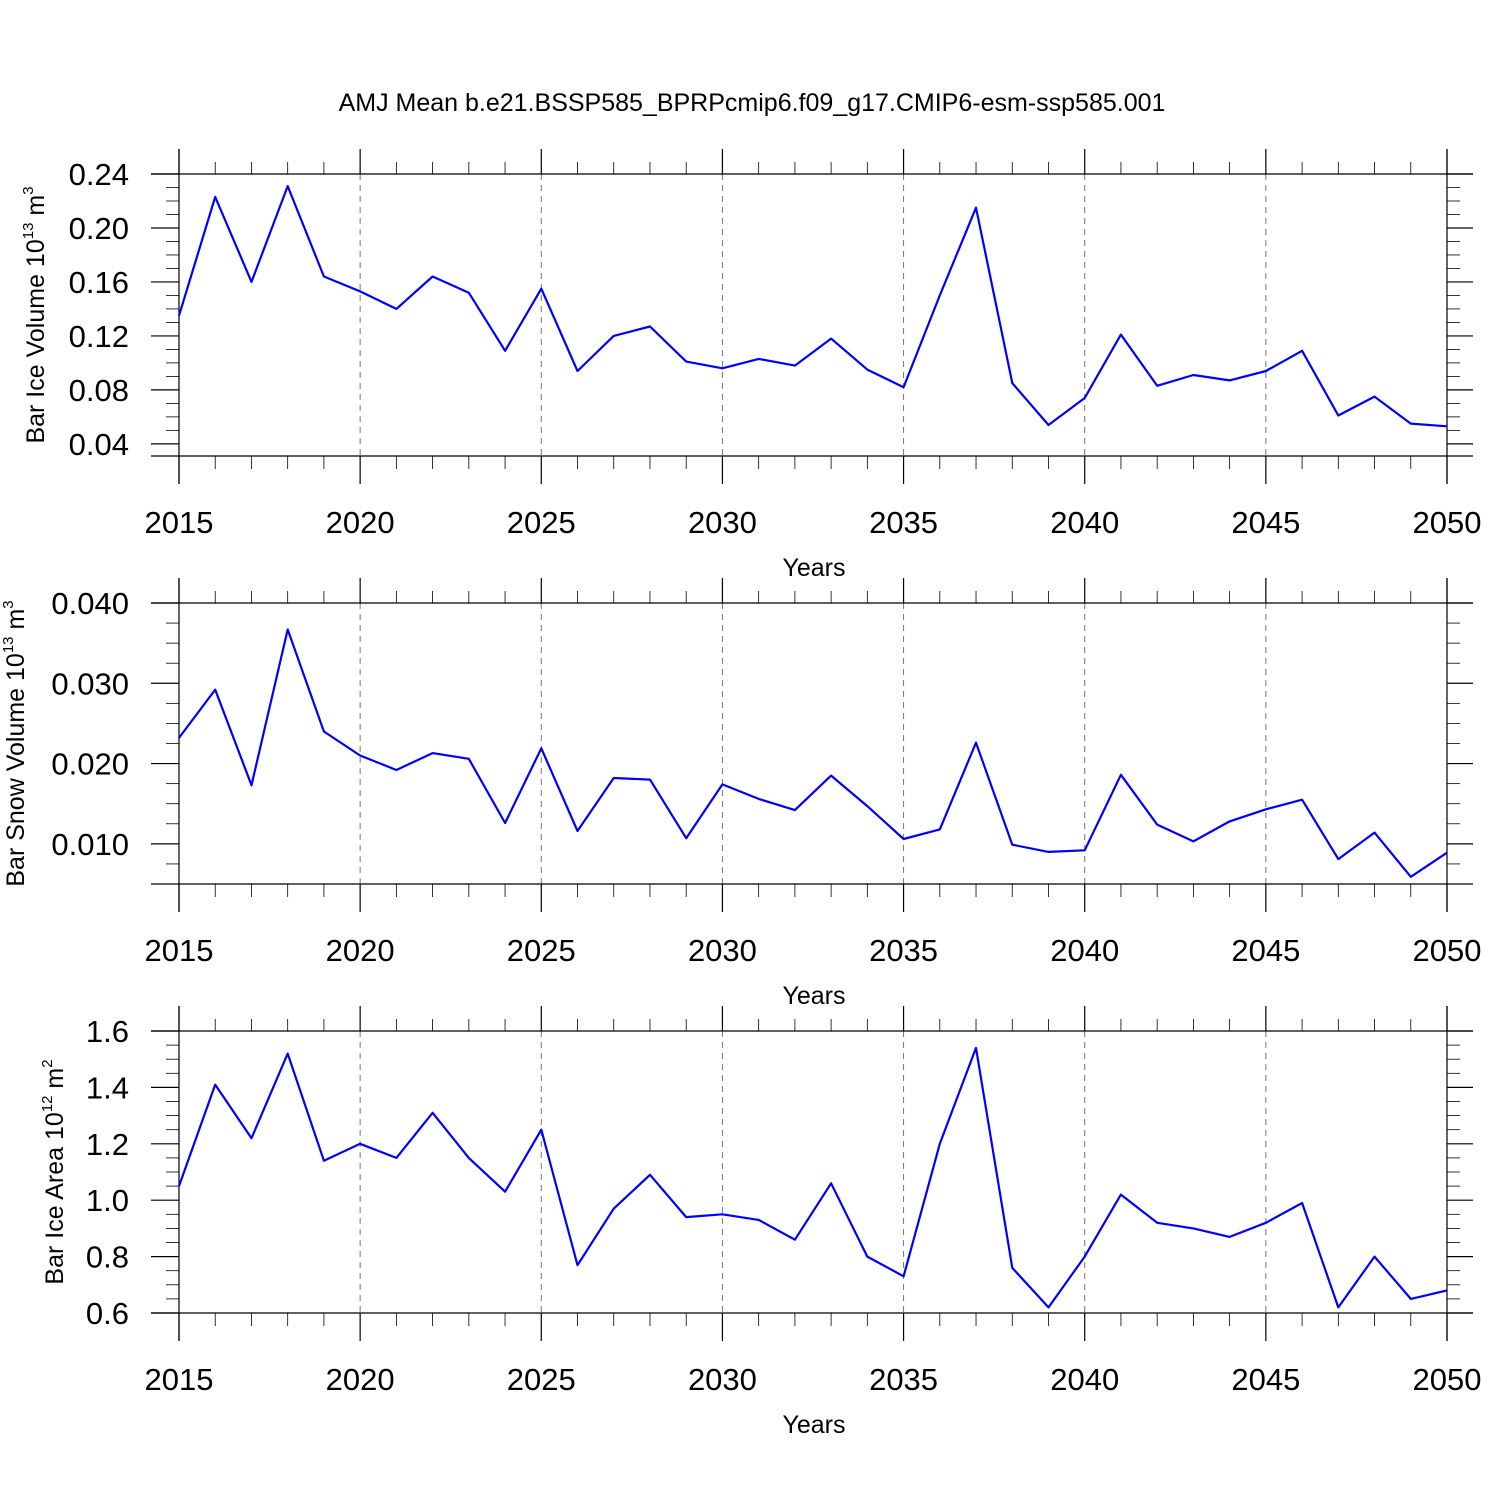  What do you see at coordinates (15, 743) in the screenshot?
I see `y-axis-label: Bar Snow Volume 1013 m3` at bounding box center [15, 743].